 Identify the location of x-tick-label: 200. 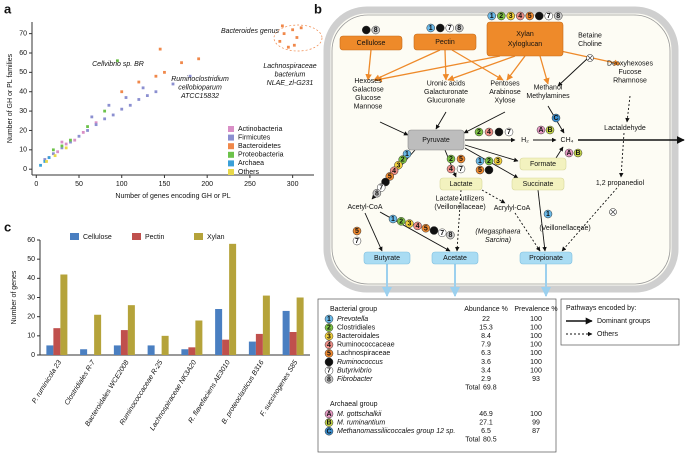
(207, 184).